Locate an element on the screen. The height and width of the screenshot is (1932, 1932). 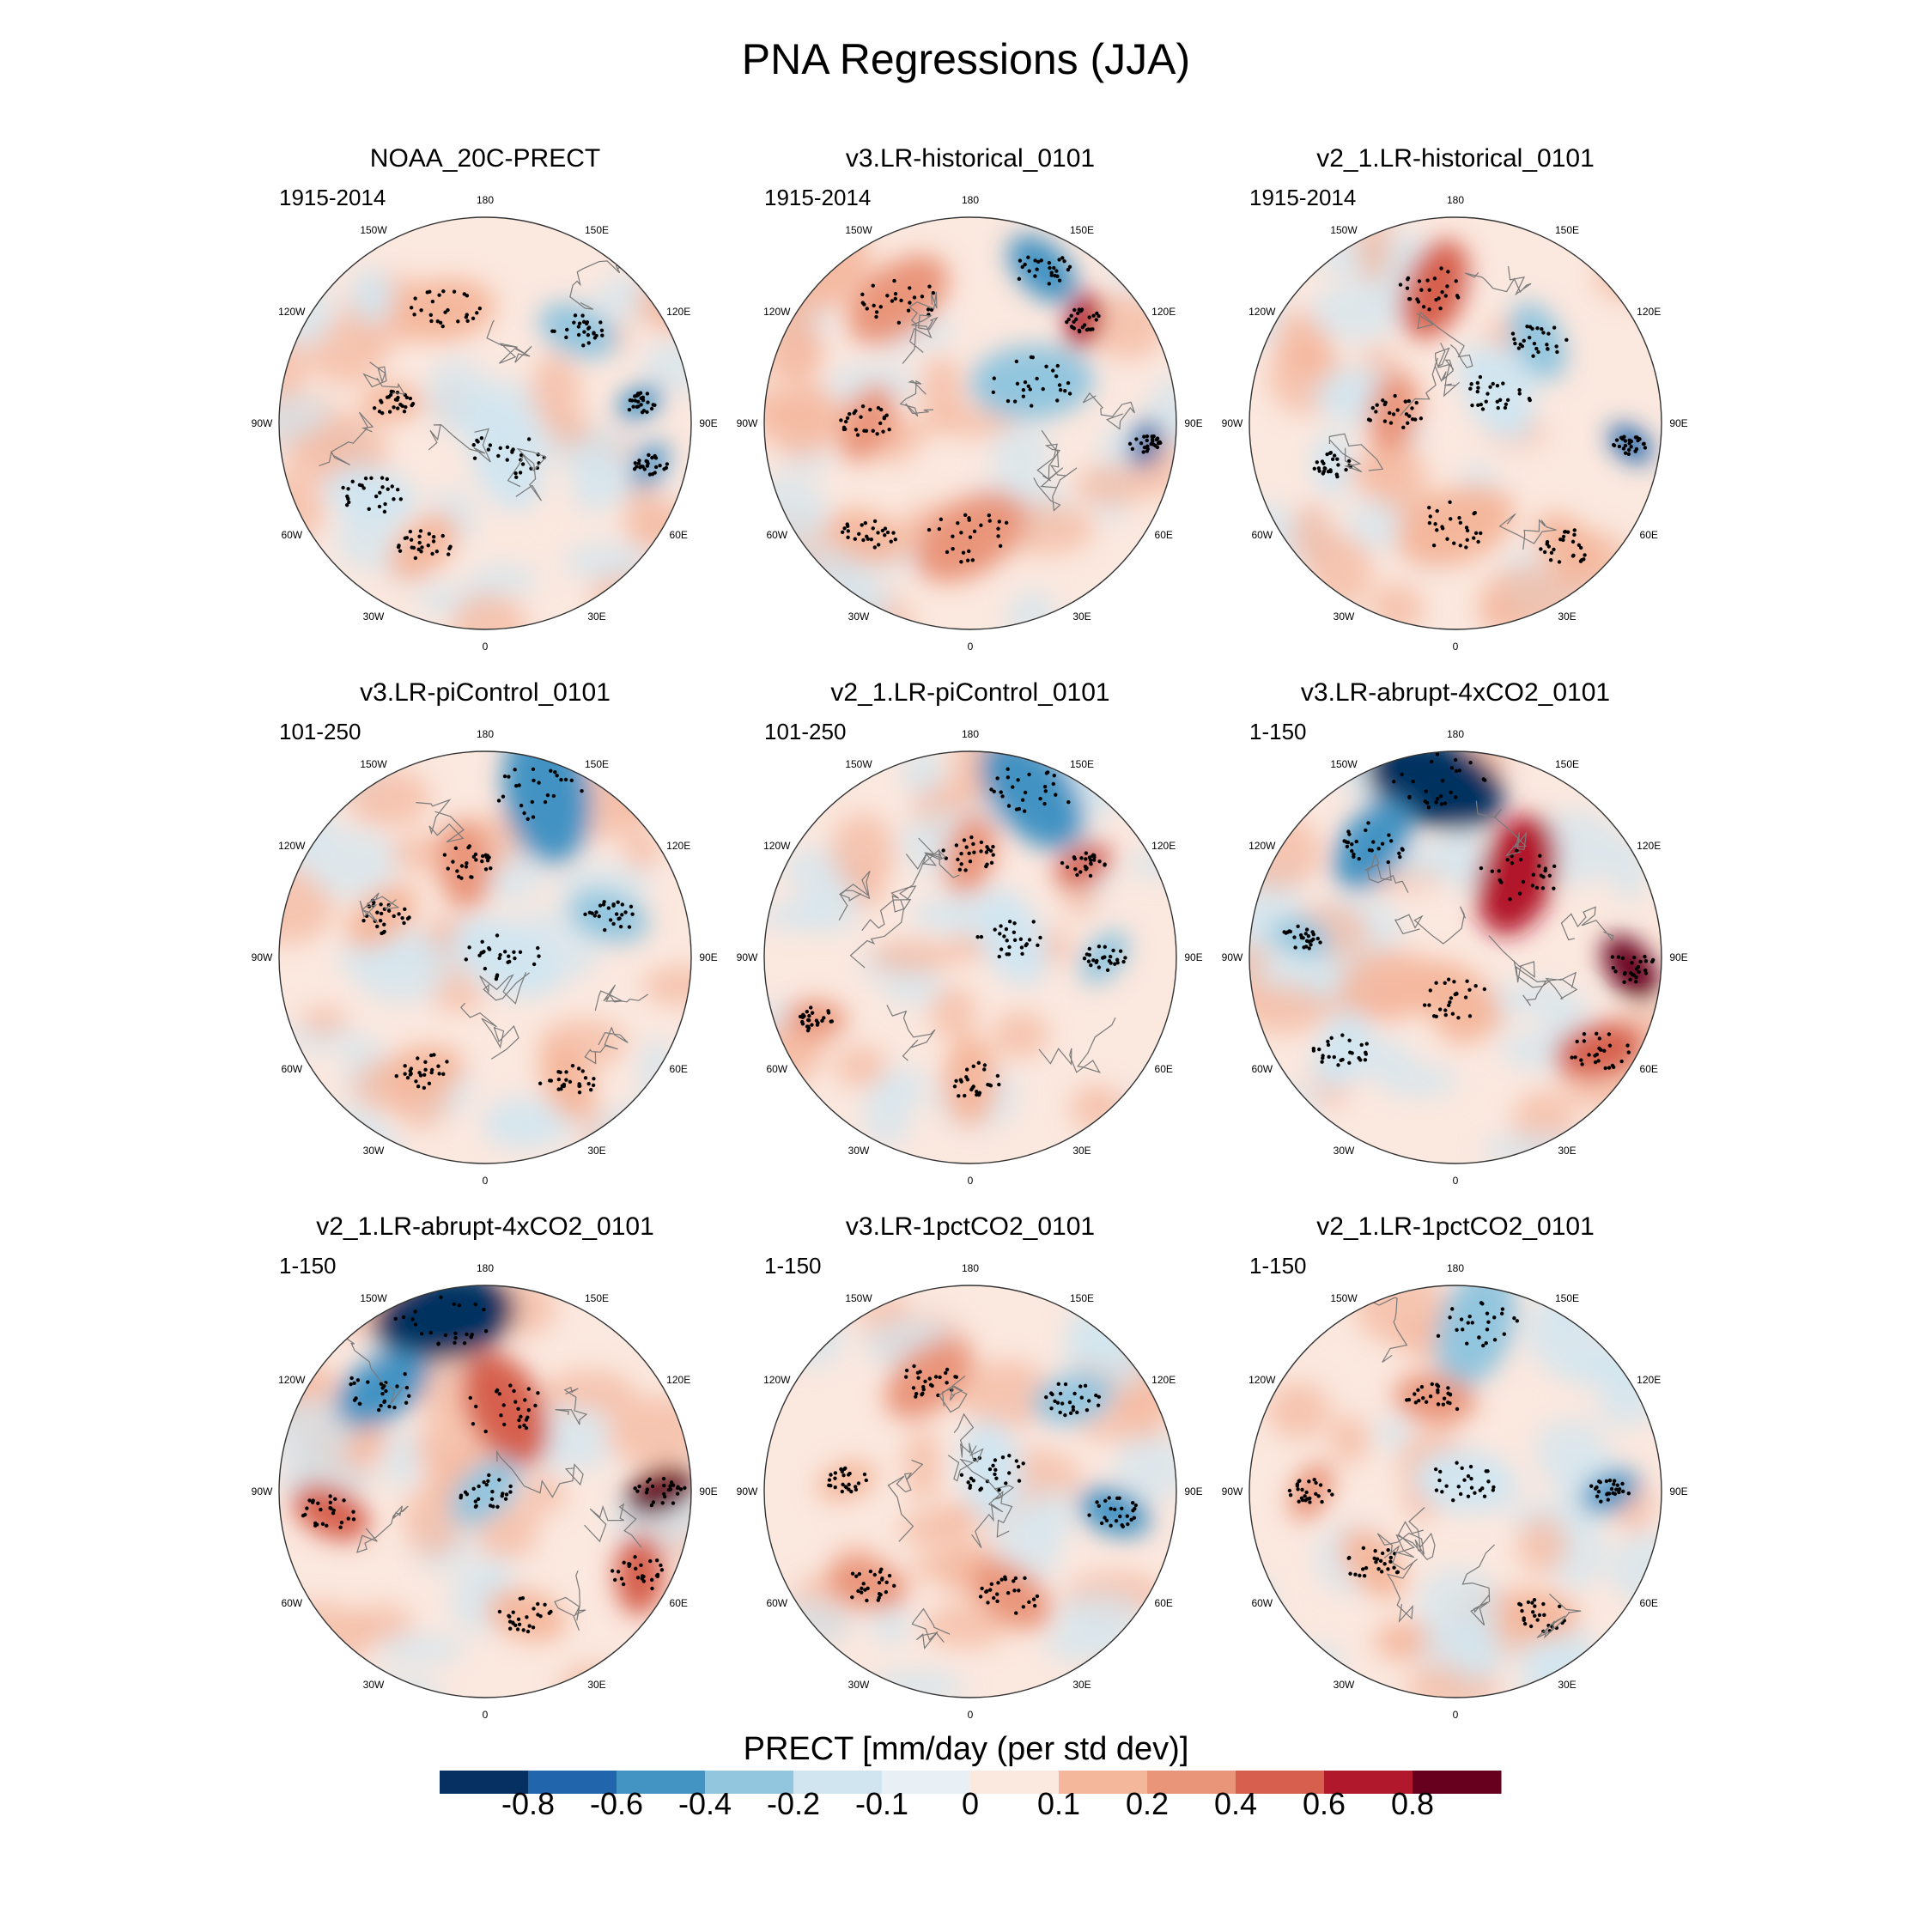
longitude-label: 180 is located at coordinates (970, 734).